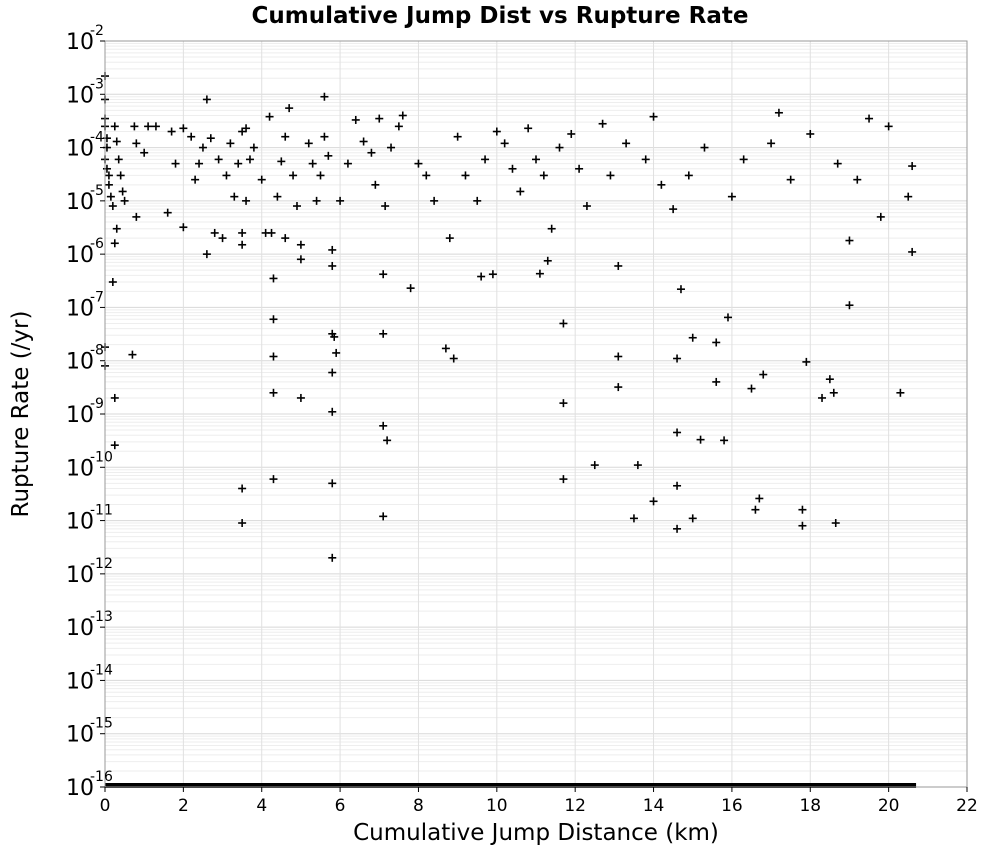 The width and height of the screenshot is (1000, 850). Describe the element at coordinates (21, 414) in the screenshot. I see `y-axis-label: Rupture Rate (/yr)` at that location.